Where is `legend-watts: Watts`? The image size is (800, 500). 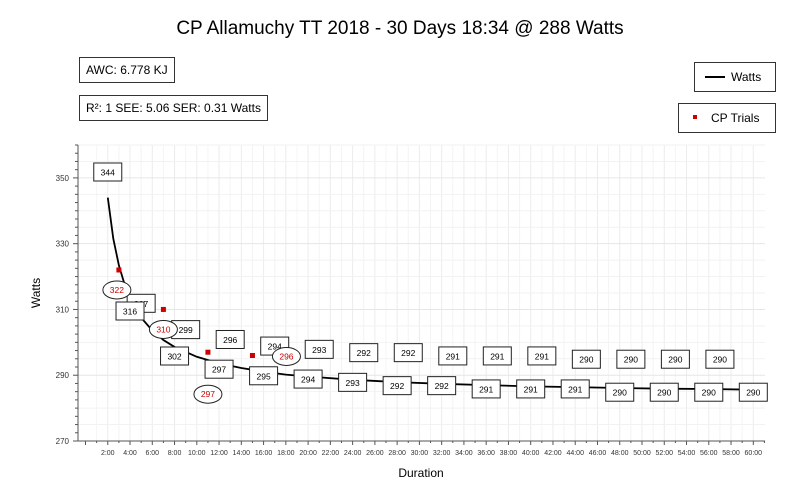
legend-watts: Watts is located at coordinates (735, 77).